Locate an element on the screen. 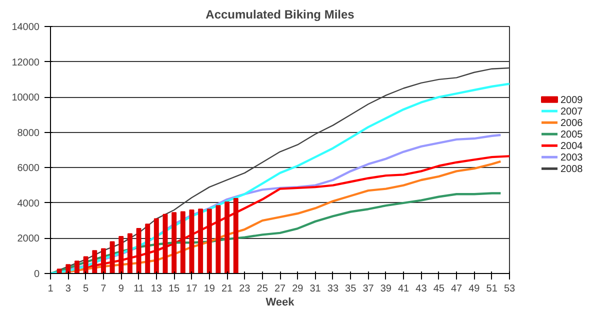  x-tick-label: 45 is located at coordinates (439, 289).